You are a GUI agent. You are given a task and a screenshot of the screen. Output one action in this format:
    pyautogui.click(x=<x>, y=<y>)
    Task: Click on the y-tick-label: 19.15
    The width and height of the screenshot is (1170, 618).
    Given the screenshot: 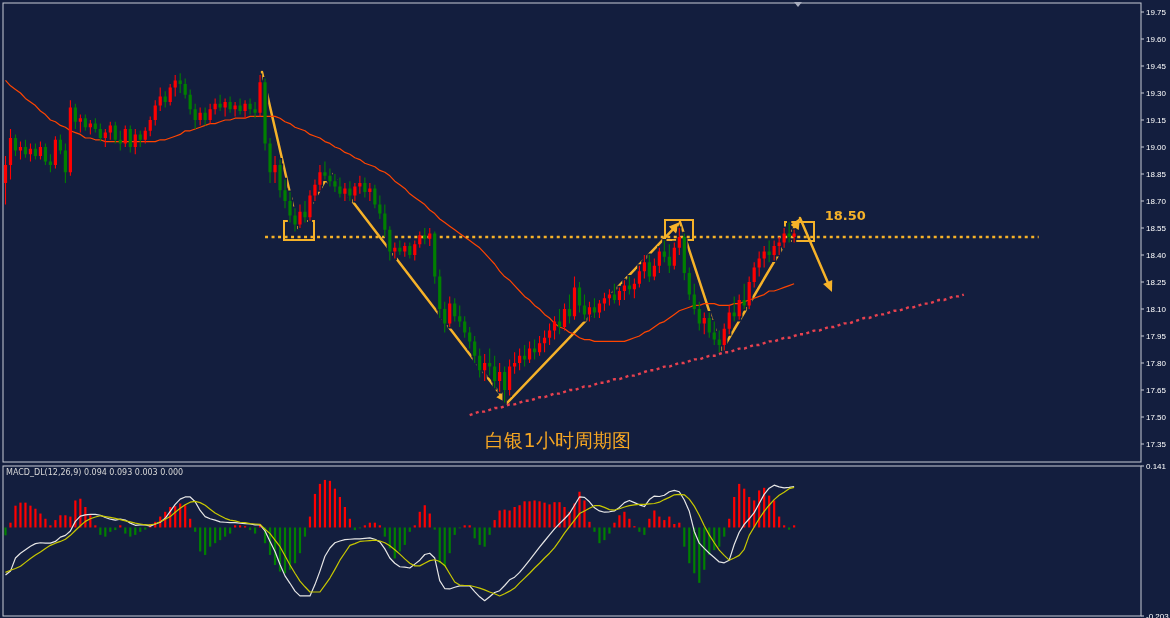 What is the action you would take?
    pyautogui.click(x=1156, y=120)
    